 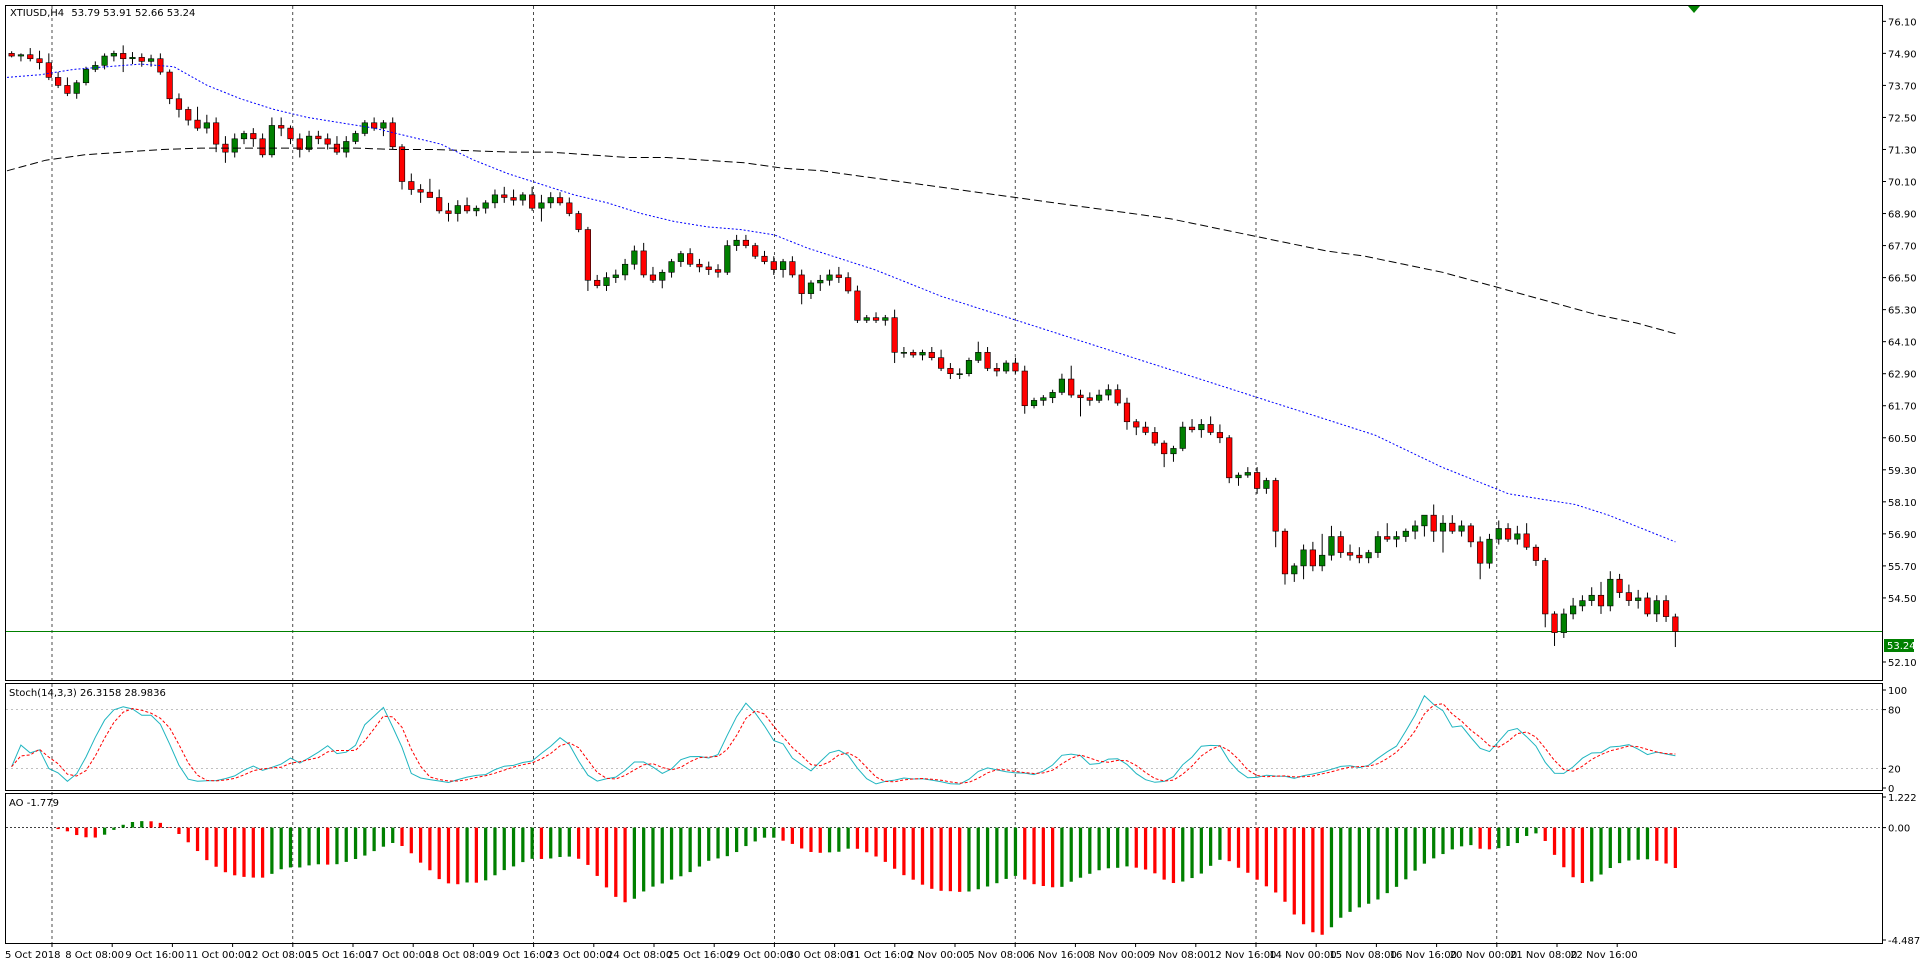 I want to click on stoch-panel-frame, so click(x=944, y=737).